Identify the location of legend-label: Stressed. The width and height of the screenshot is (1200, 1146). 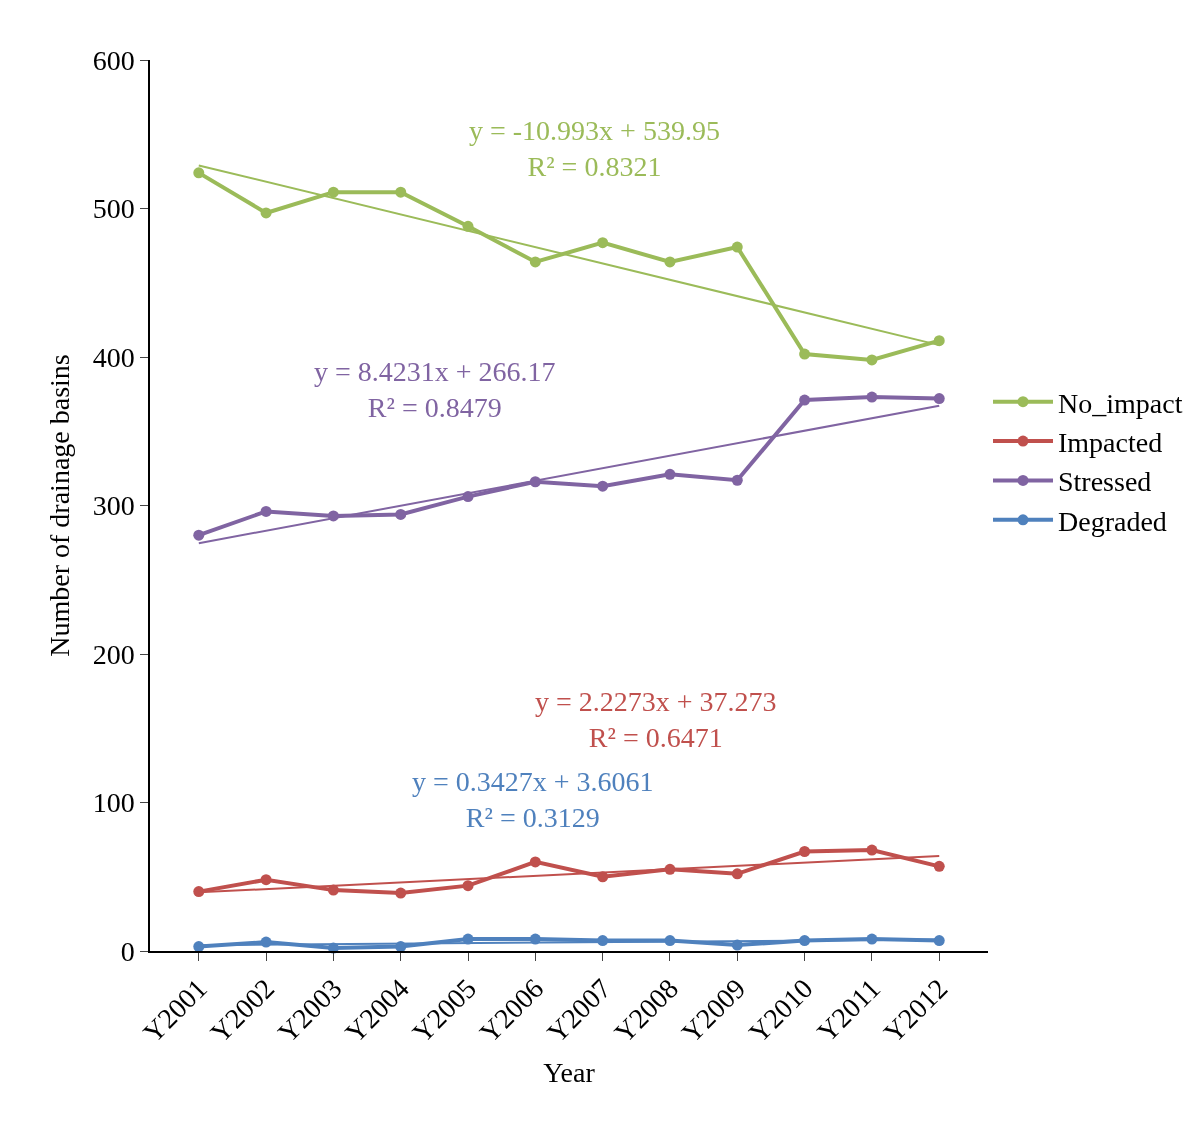
(1105, 482).